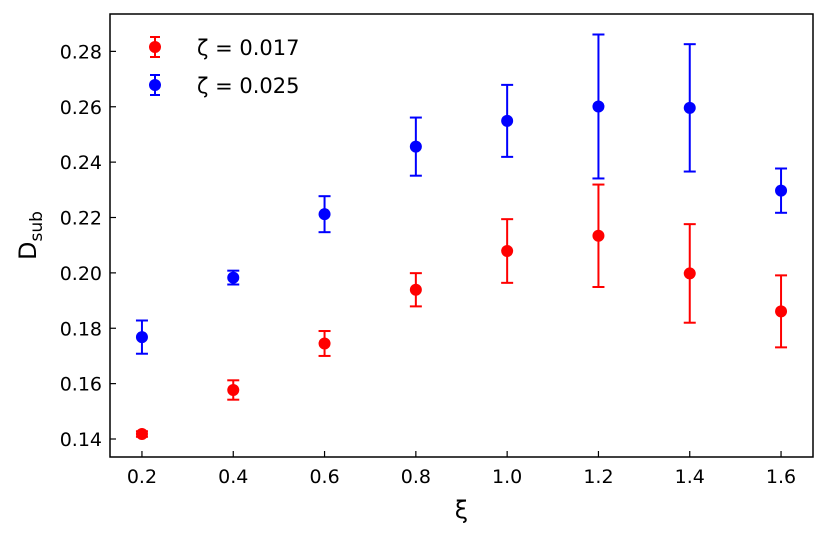 The image size is (830, 539). Describe the element at coordinates (461, 510) in the screenshot. I see `x-axis-label: ξ` at that location.